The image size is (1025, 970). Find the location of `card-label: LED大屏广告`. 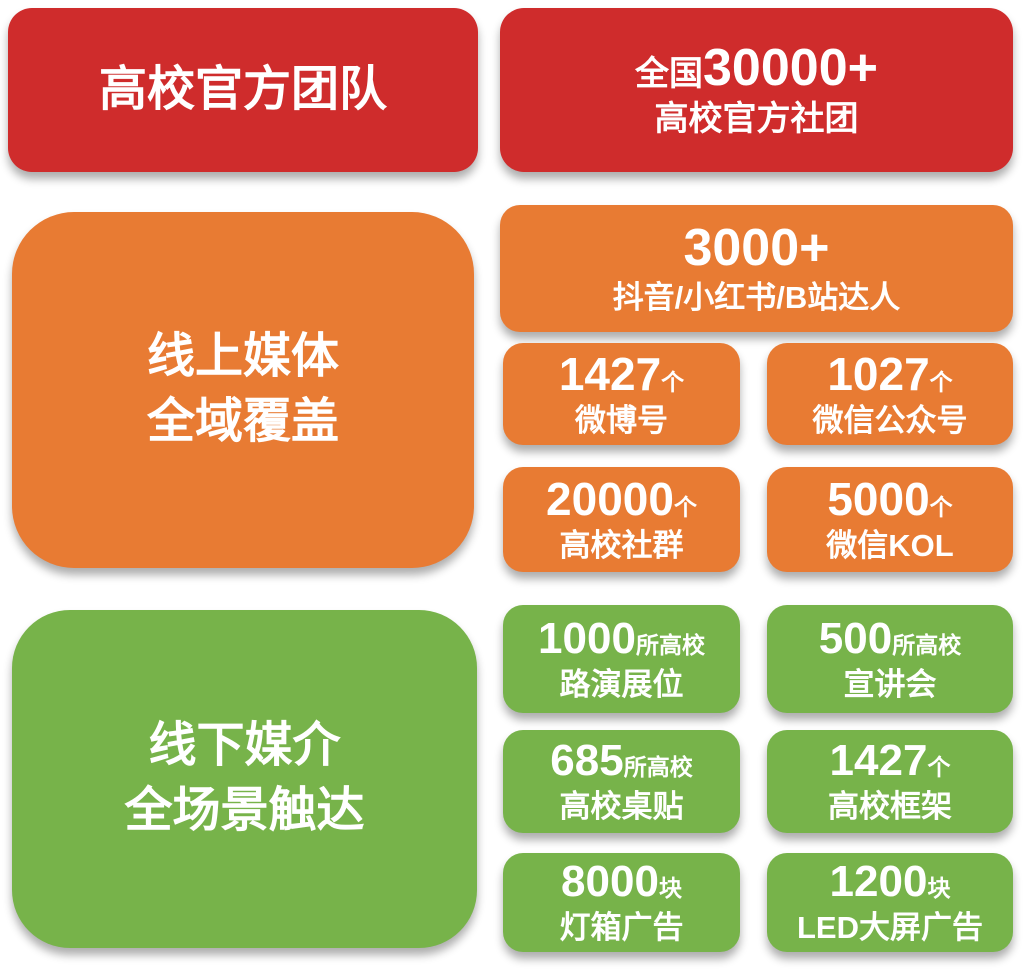

card-label: LED大屏广告 is located at coordinates (890, 928).